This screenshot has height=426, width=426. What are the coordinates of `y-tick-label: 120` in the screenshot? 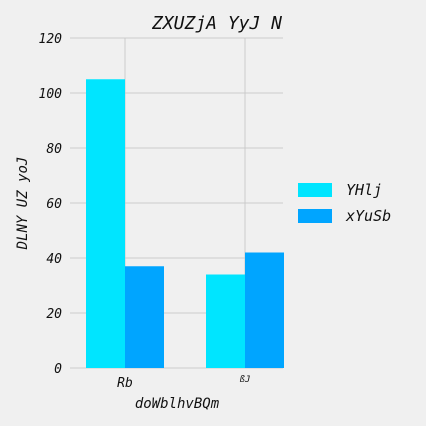 It's located at (51, 39).